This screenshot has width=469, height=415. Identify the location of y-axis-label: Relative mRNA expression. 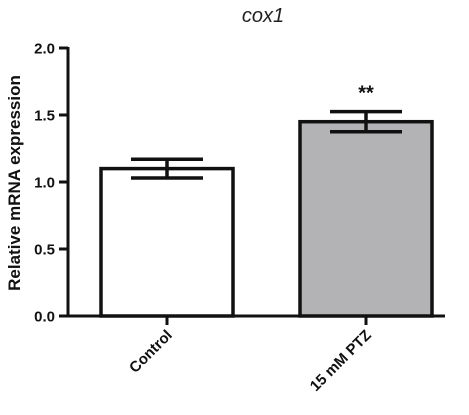
(14, 183).